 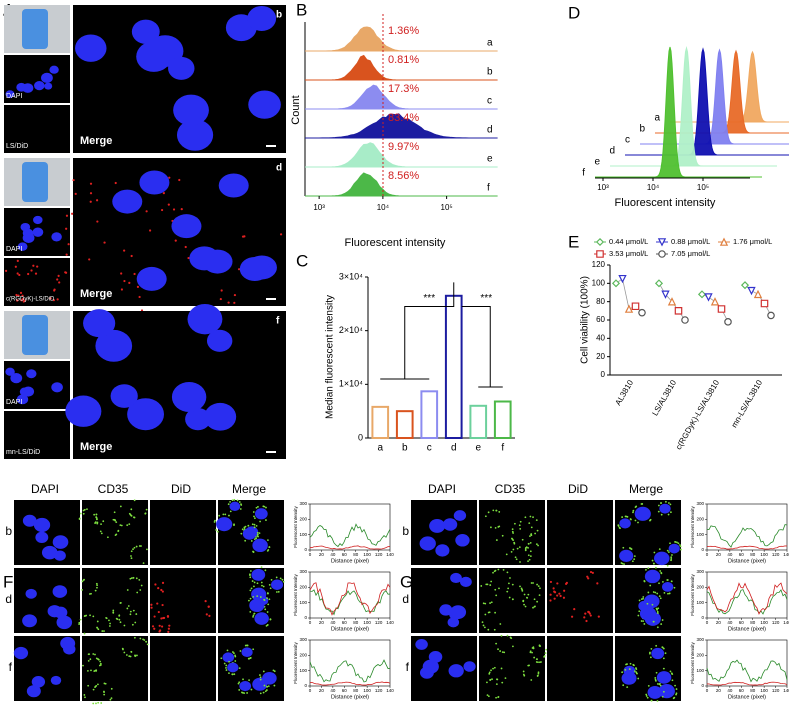 I want to click on y-tick-label: 100, so click(x=700, y=670).